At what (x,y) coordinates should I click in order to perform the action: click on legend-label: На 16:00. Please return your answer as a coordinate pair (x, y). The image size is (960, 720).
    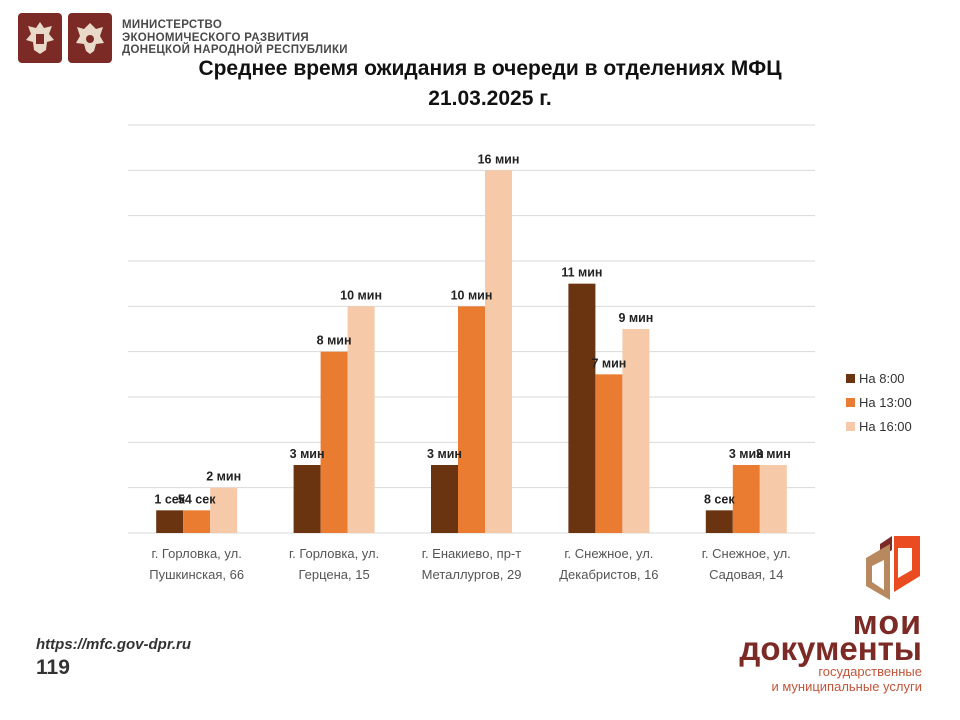
    Looking at the image, I should click on (885, 426).